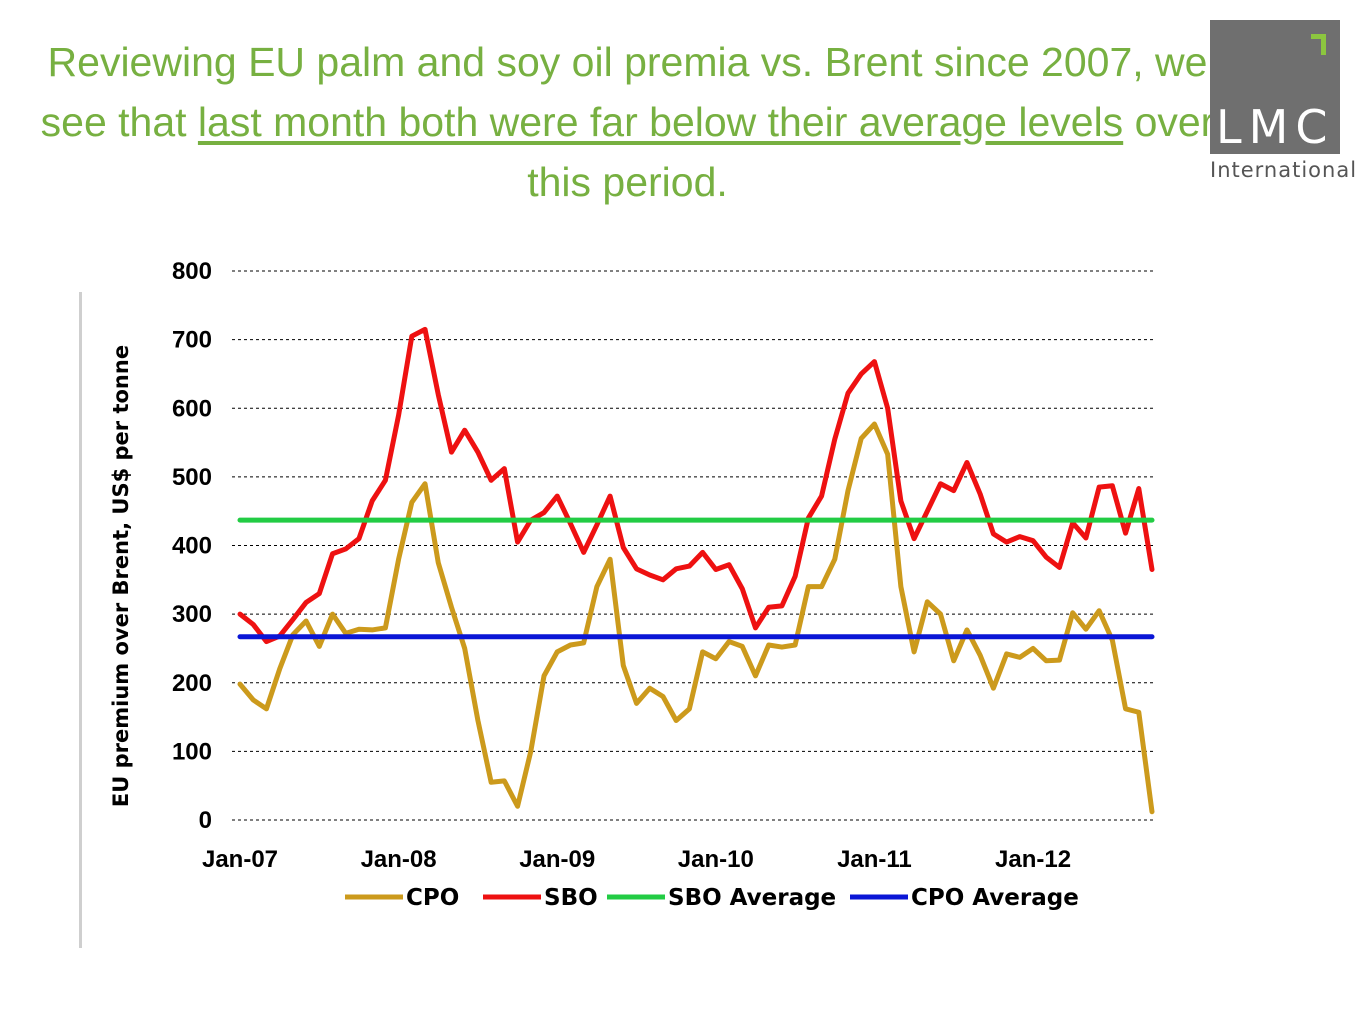 This screenshot has height=1024, width=1365. I want to click on y-tick-label: 200, so click(192, 683).